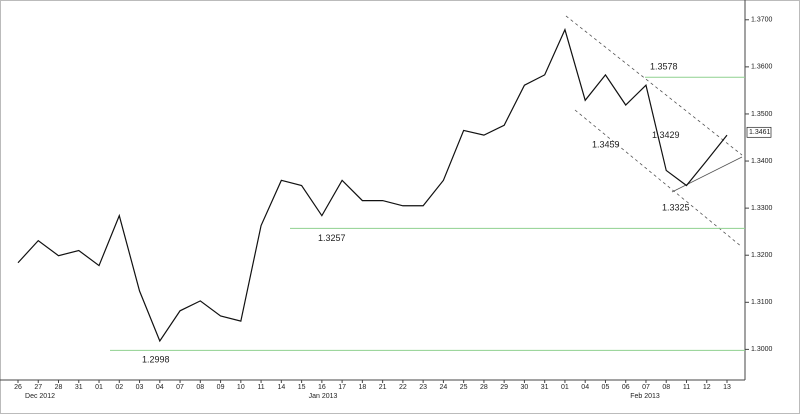 Image resolution: width=801 pixels, height=415 pixels. I want to click on x-tick-label: 09, so click(221, 387).